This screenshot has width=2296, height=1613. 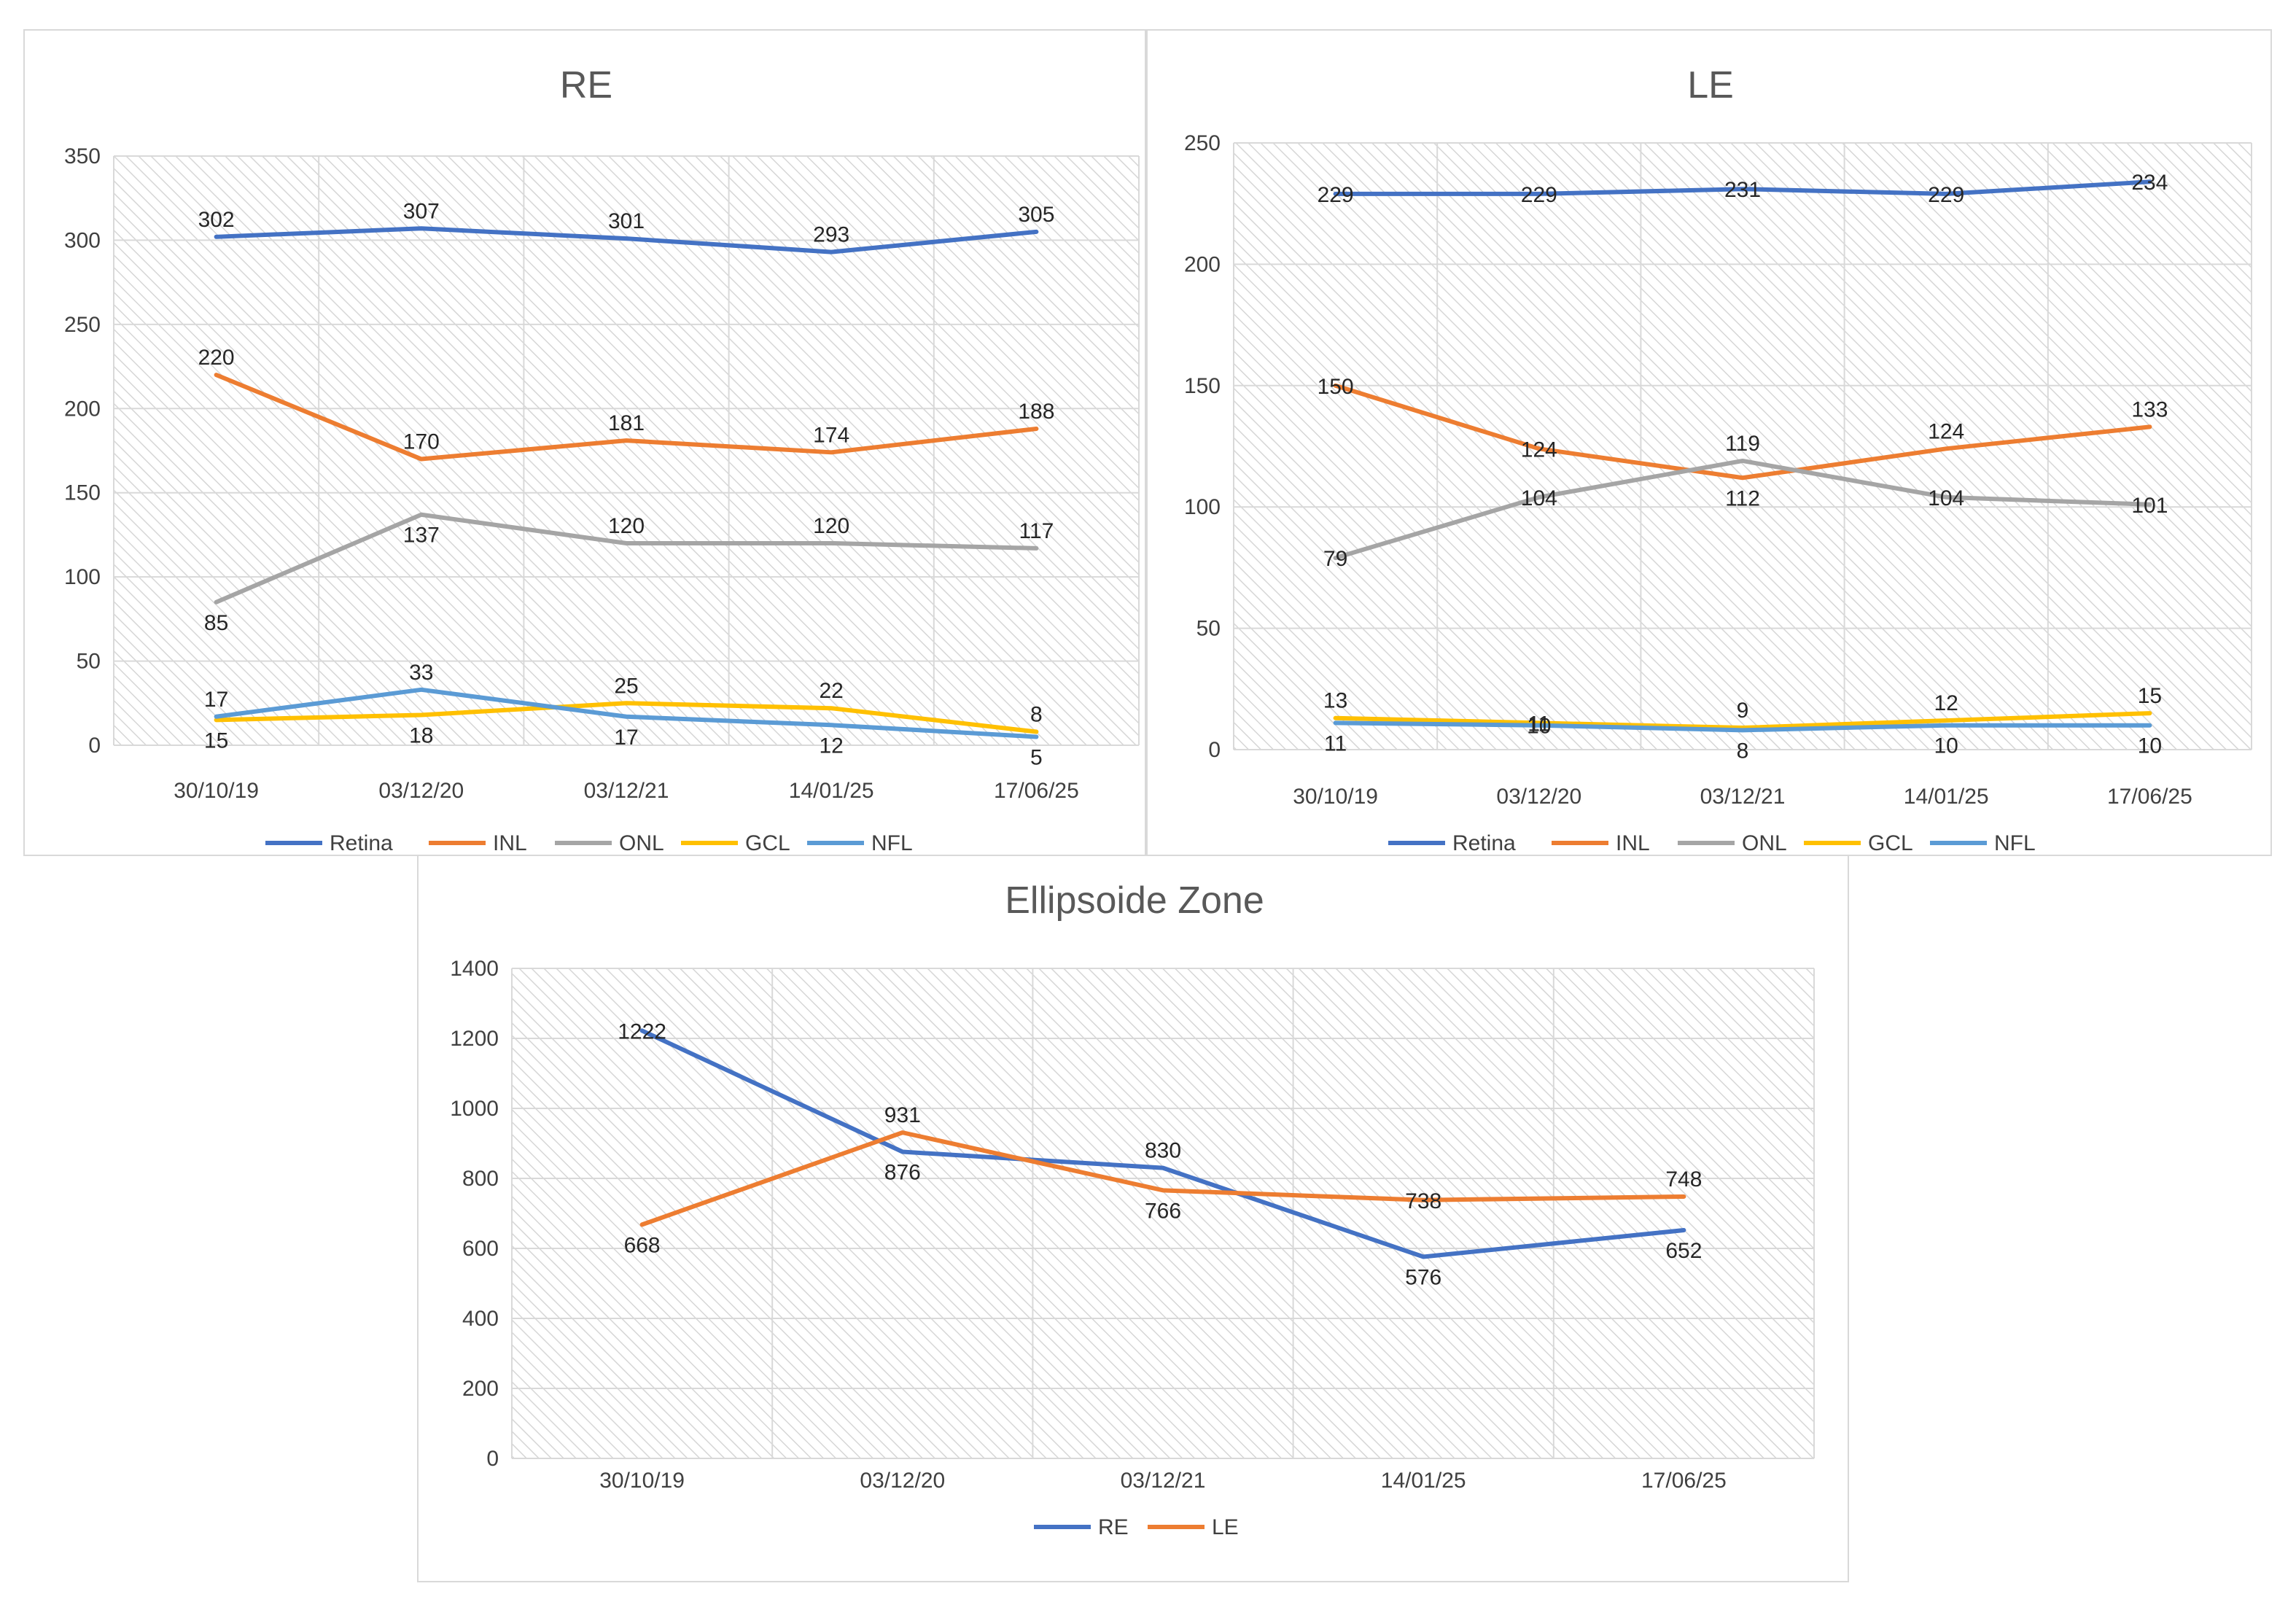 I want to click on data-label-inl: 112, so click(x=1743, y=498).